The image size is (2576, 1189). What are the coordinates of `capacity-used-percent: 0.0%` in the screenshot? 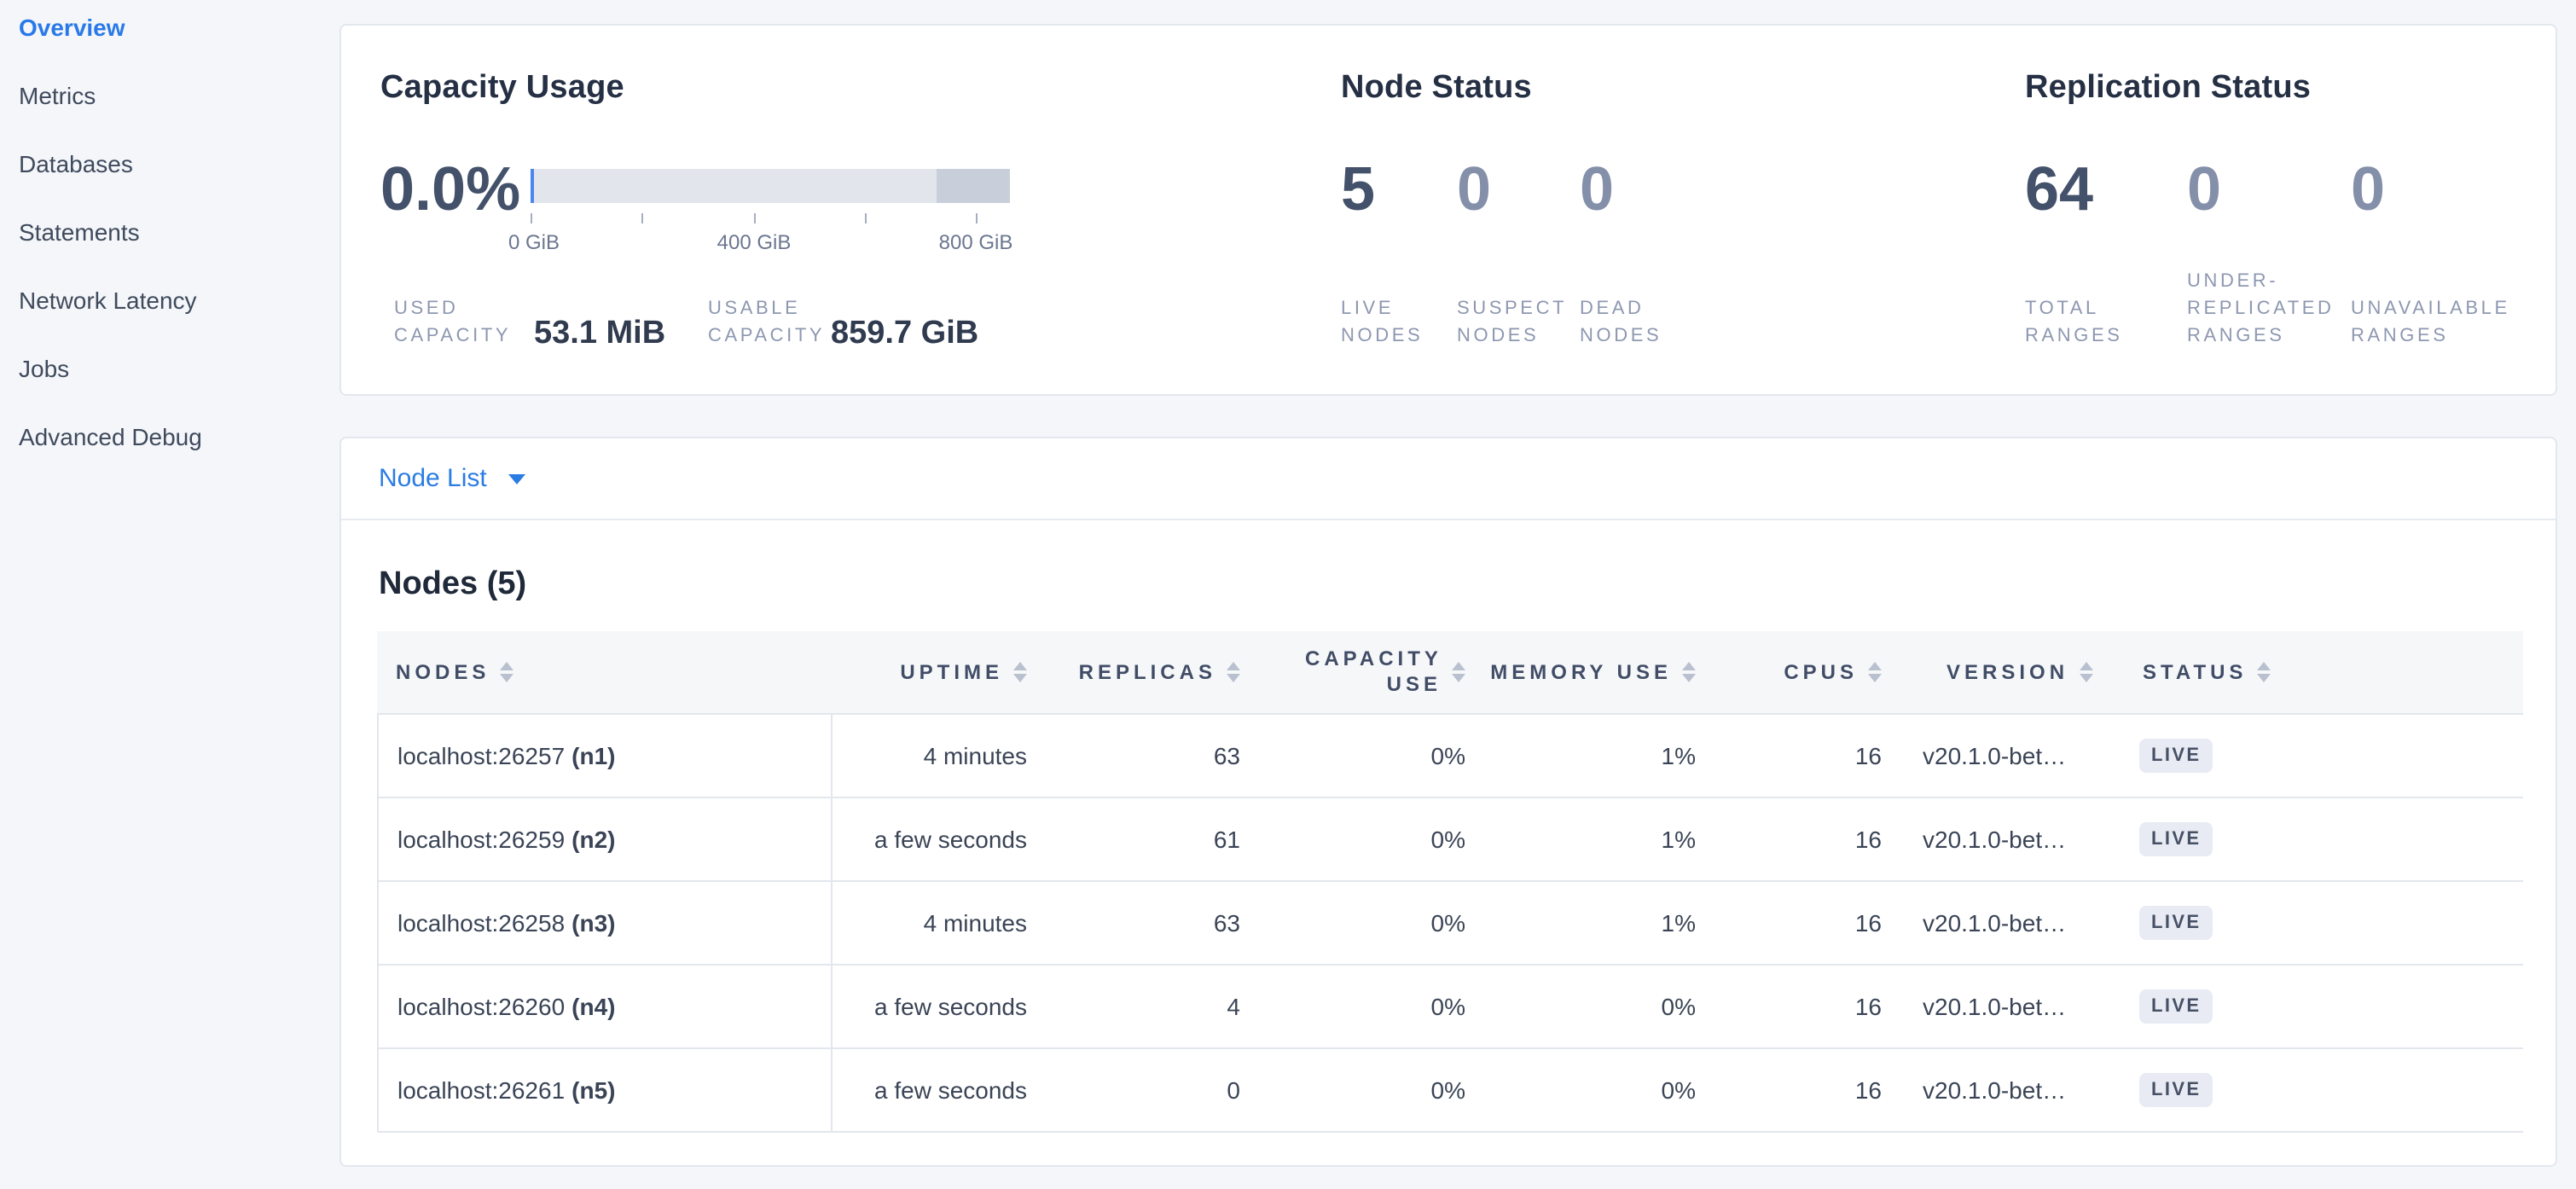 It's located at (450, 188).